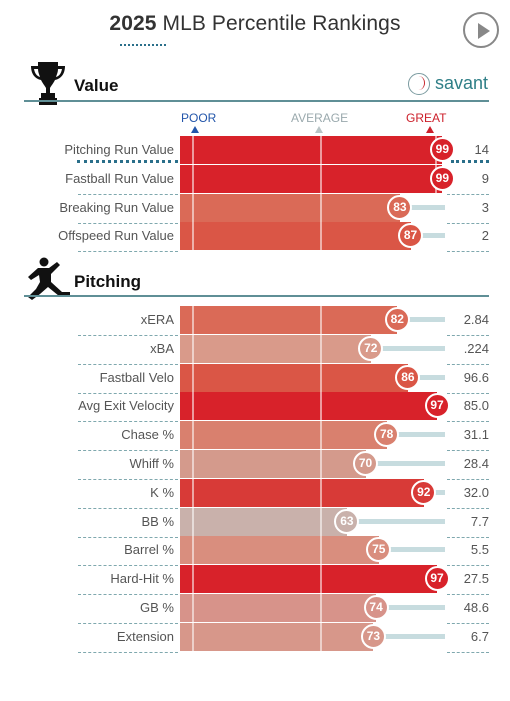  What do you see at coordinates (476, 578) in the screenshot?
I see `metric-value: 27.5` at bounding box center [476, 578].